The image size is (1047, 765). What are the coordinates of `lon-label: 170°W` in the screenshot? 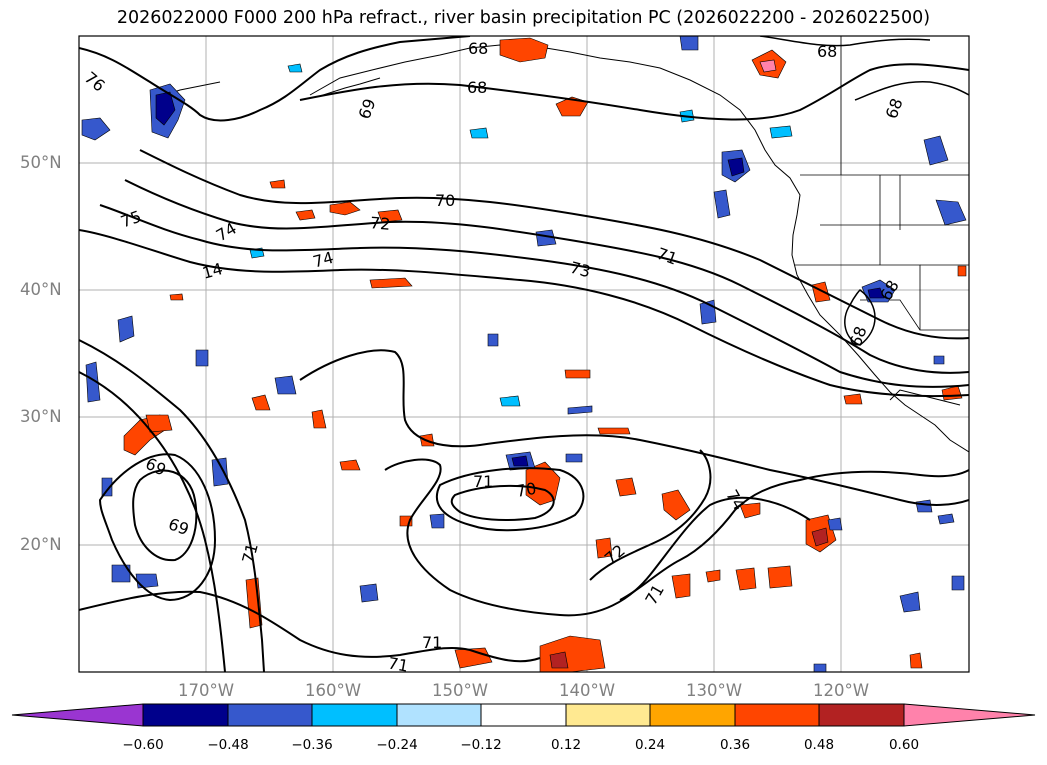 It's located at (206, 690).